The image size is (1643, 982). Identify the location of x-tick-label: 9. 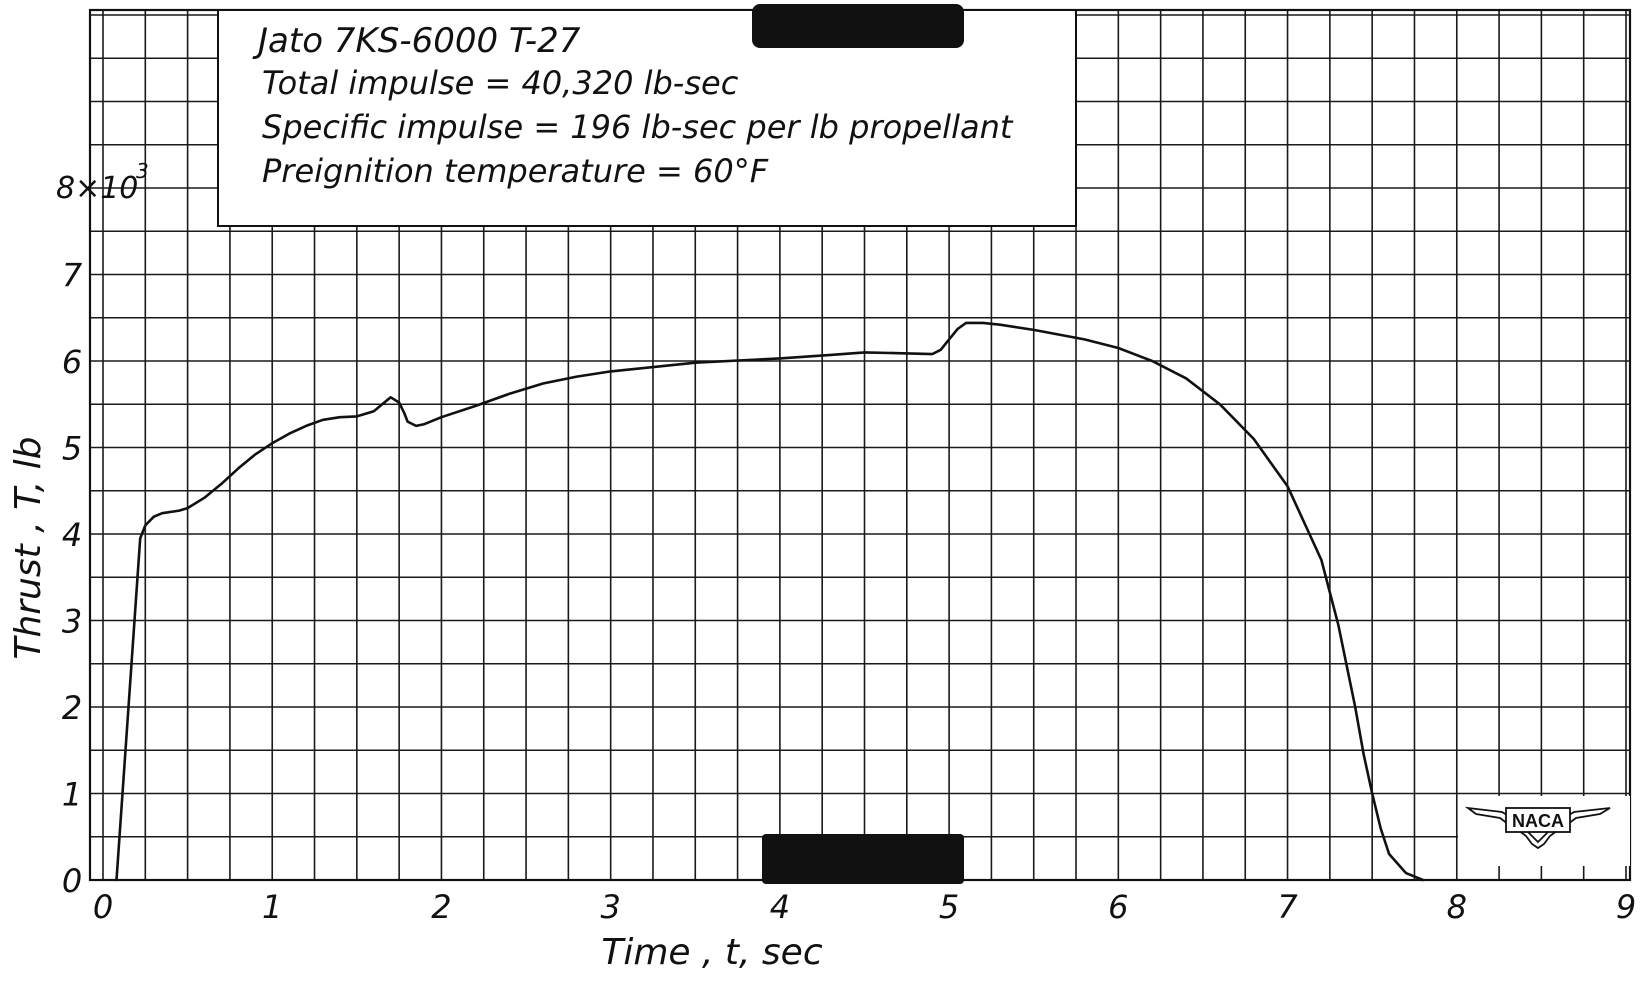
(1626, 907).